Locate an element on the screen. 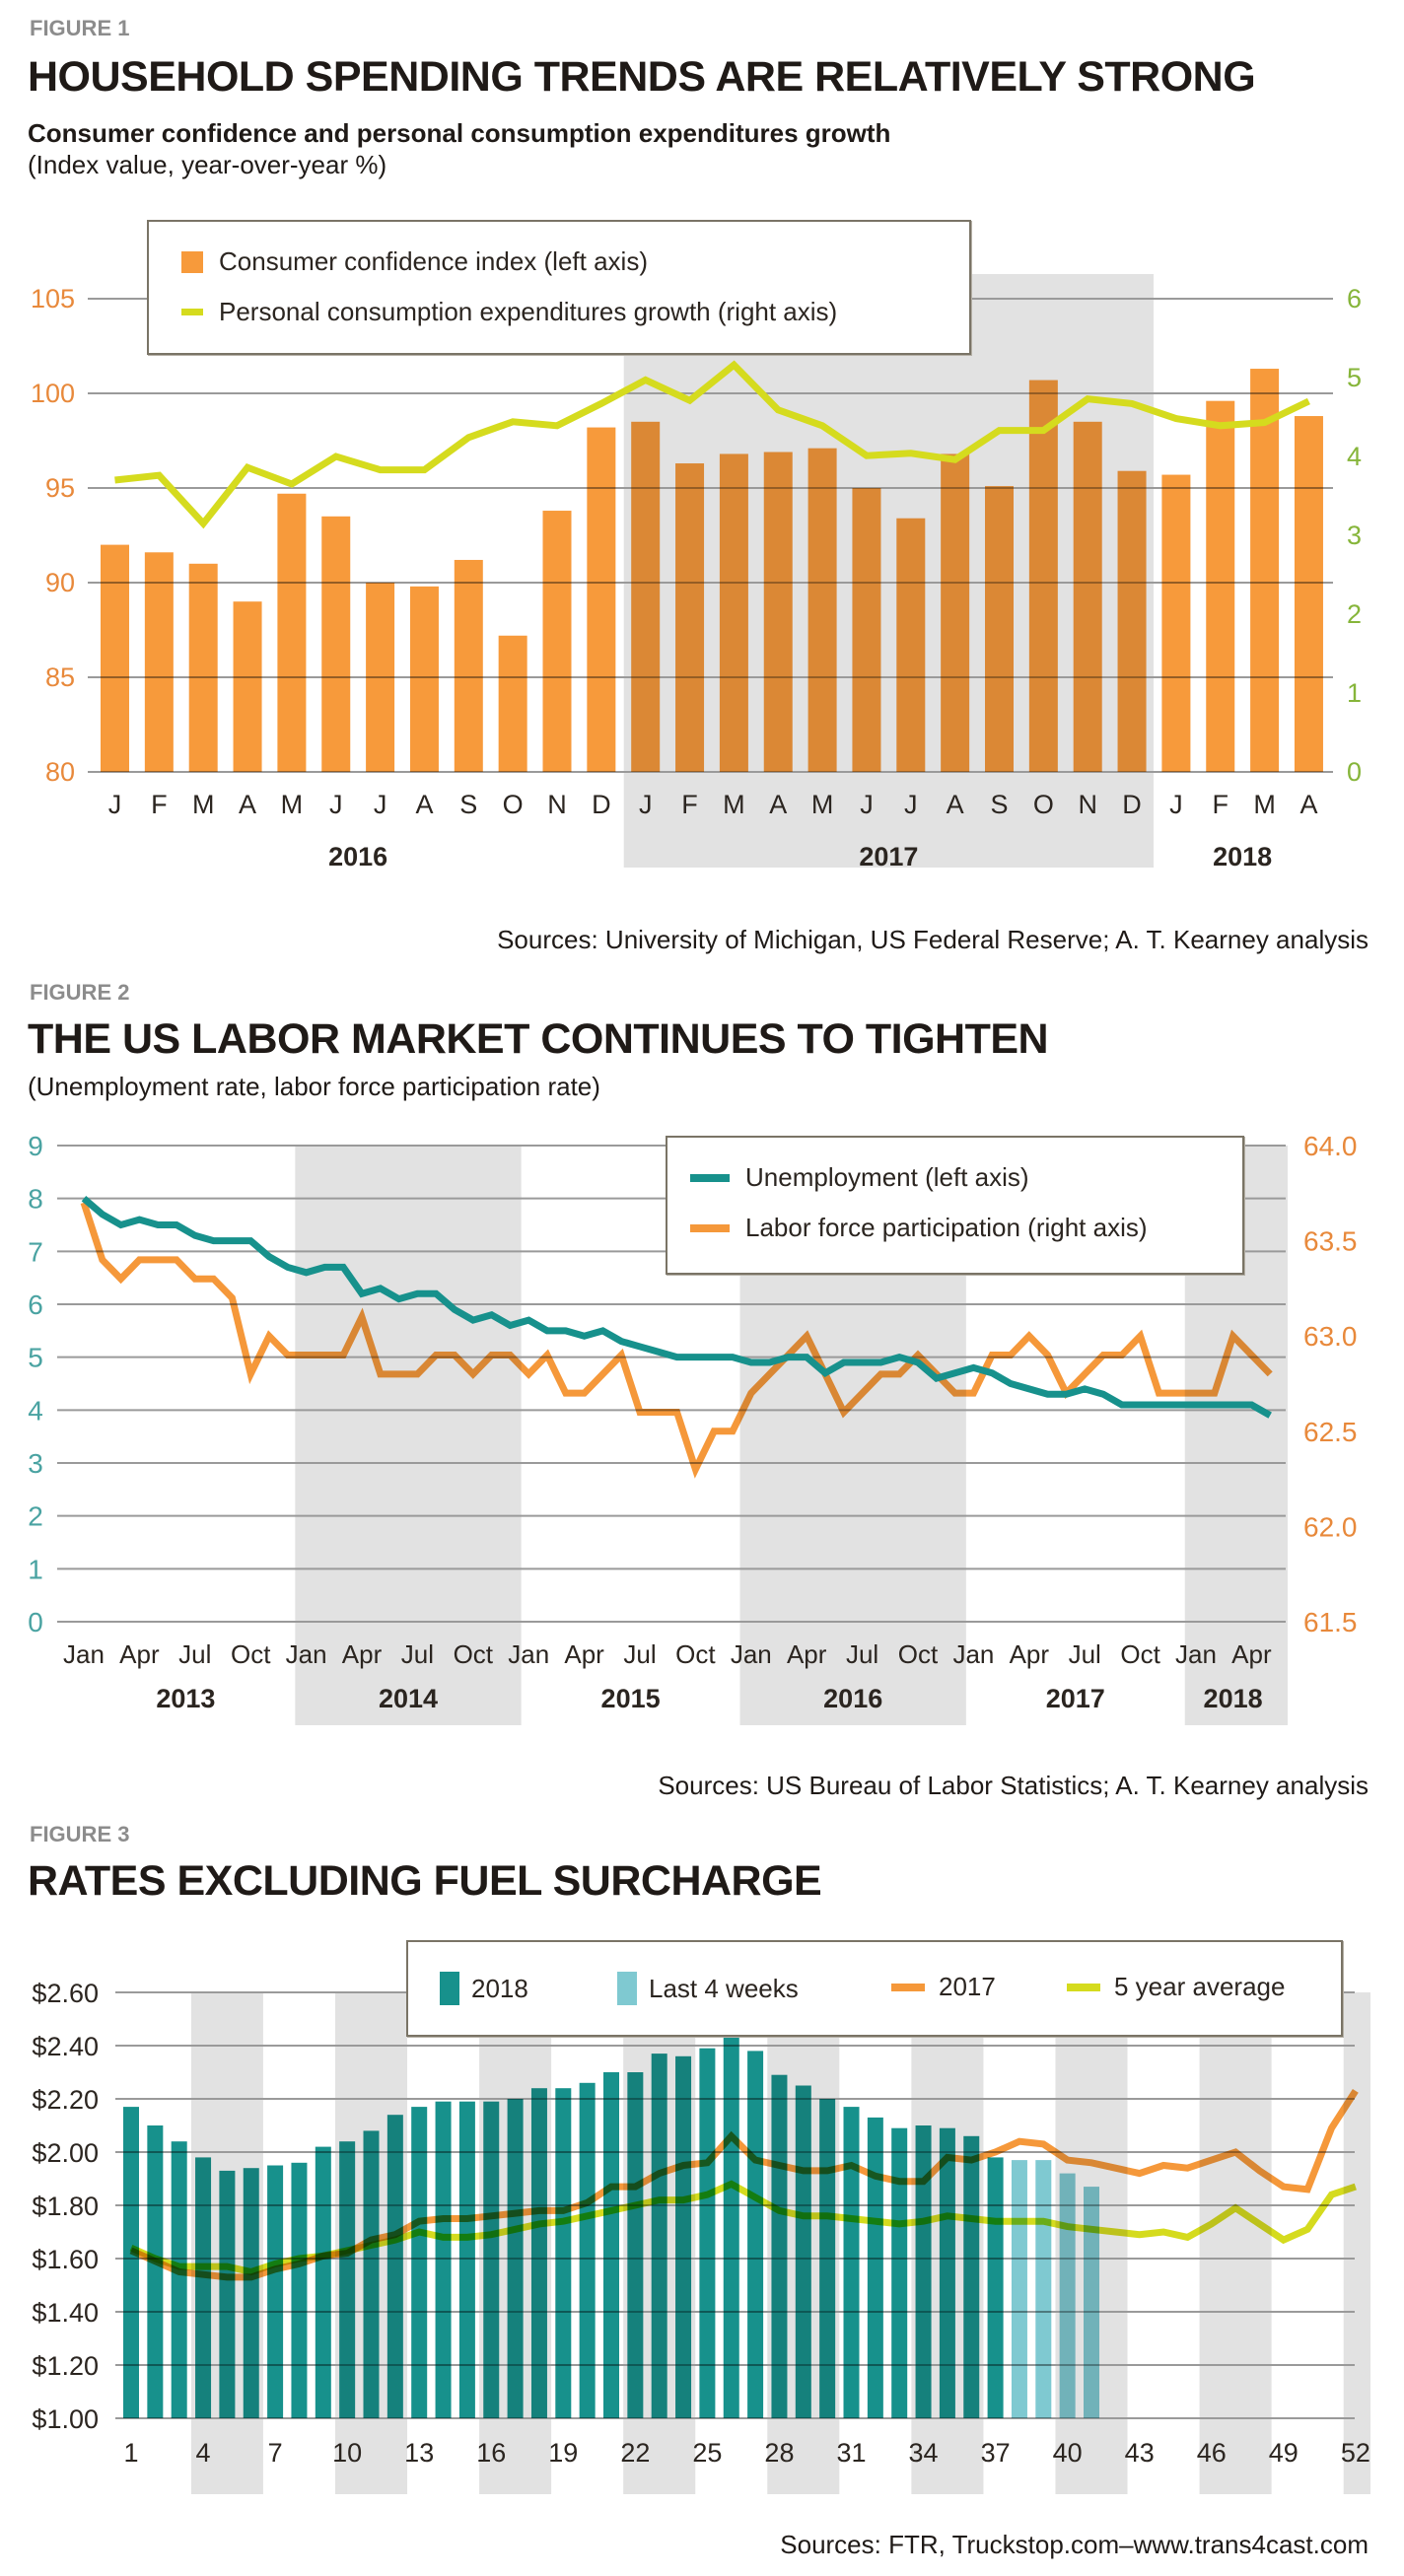  figure3-legend: 2018 Last 4 weeks 2017 5 year average is located at coordinates (875, 1988).